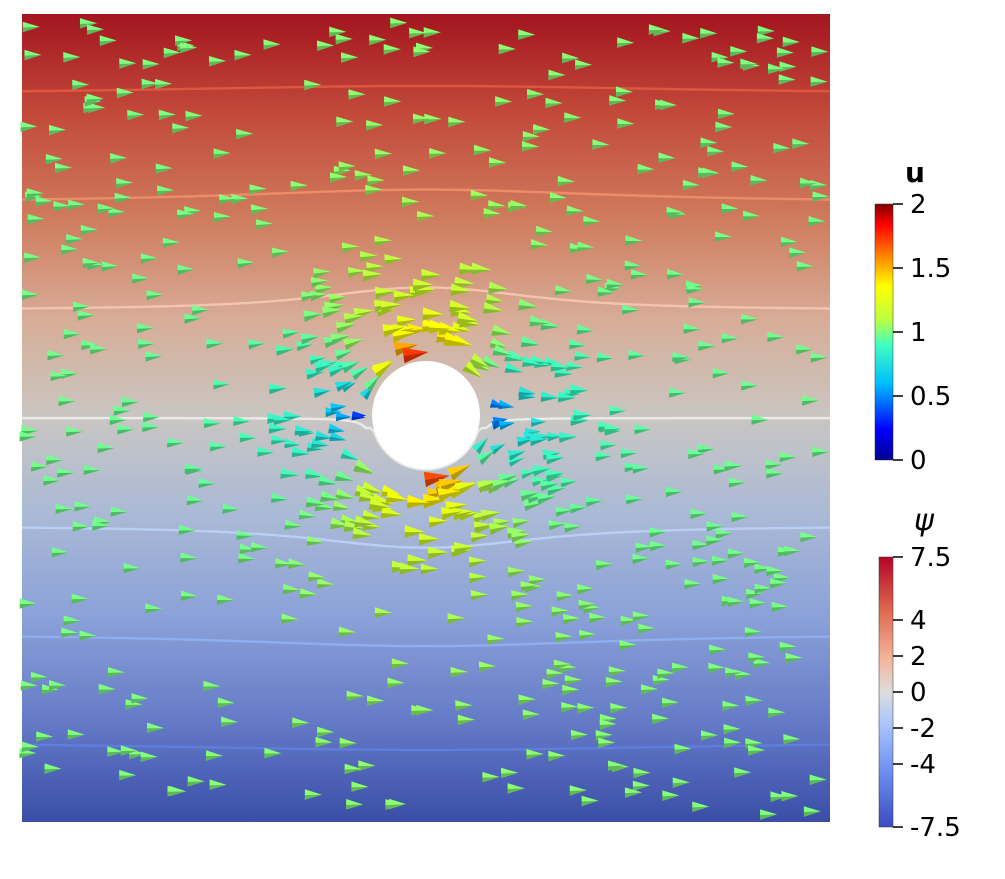 The image size is (1005, 879). What do you see at coordinates (912, 316) in the screenshot?
I see `colorbar-u: u 2 1.5 1 0.5 0` at bounding box center [912, 316].